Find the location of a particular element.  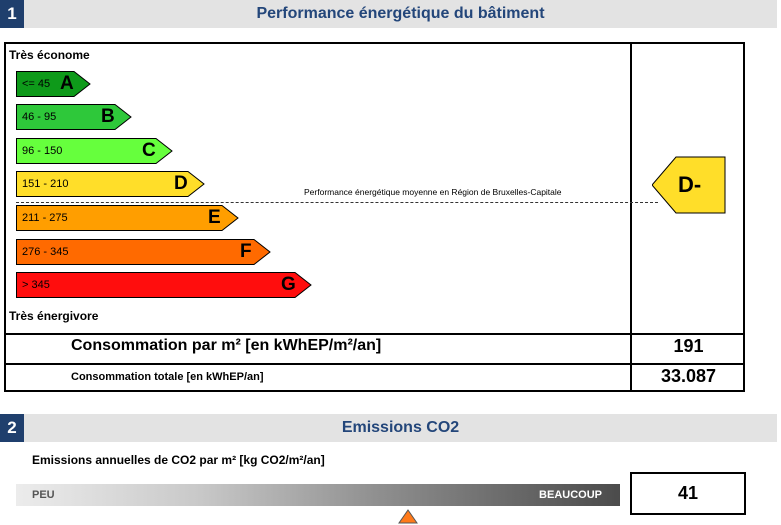

grade-letter: A is located at coordinates (67, 83).